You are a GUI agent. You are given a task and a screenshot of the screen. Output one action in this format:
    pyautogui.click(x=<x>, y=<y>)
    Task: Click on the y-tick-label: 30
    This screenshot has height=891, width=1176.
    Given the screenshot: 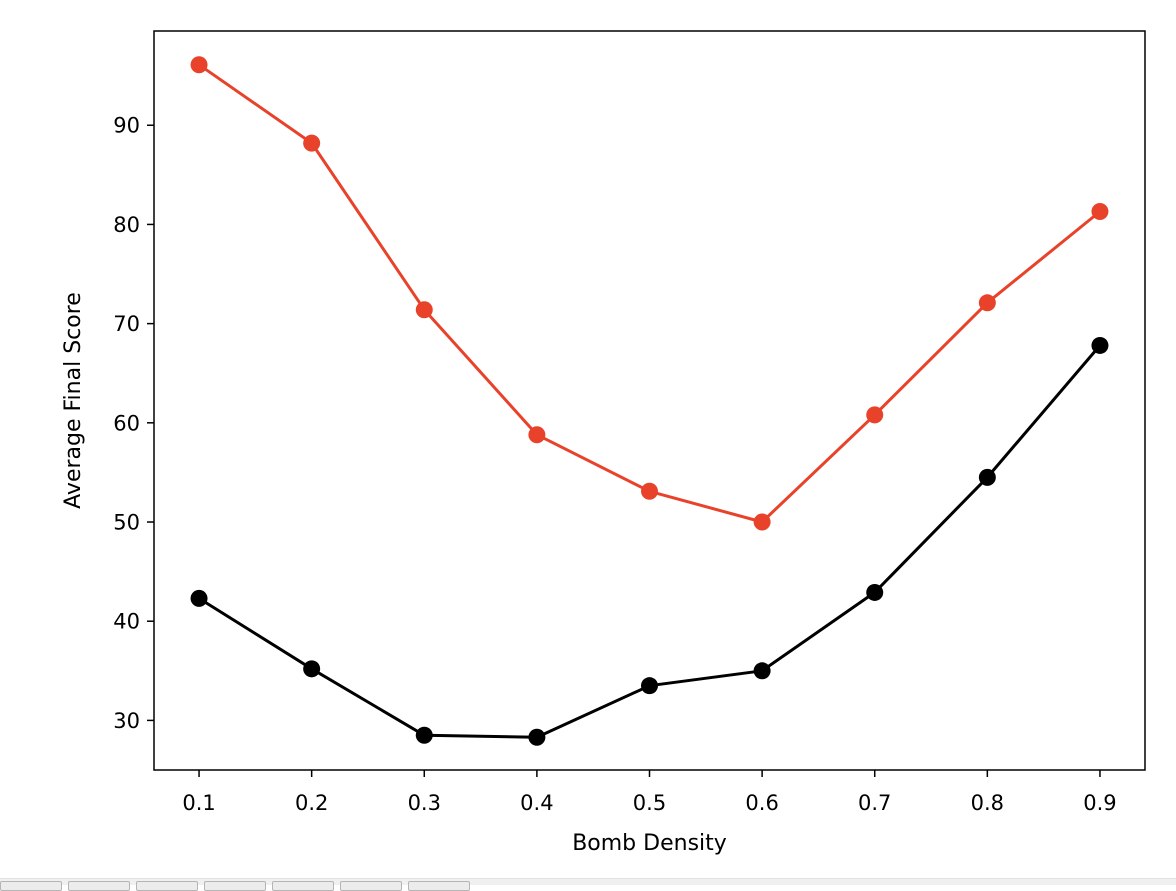 What is the action you would take?
    pyautogui.click(x=126, y=721)
    